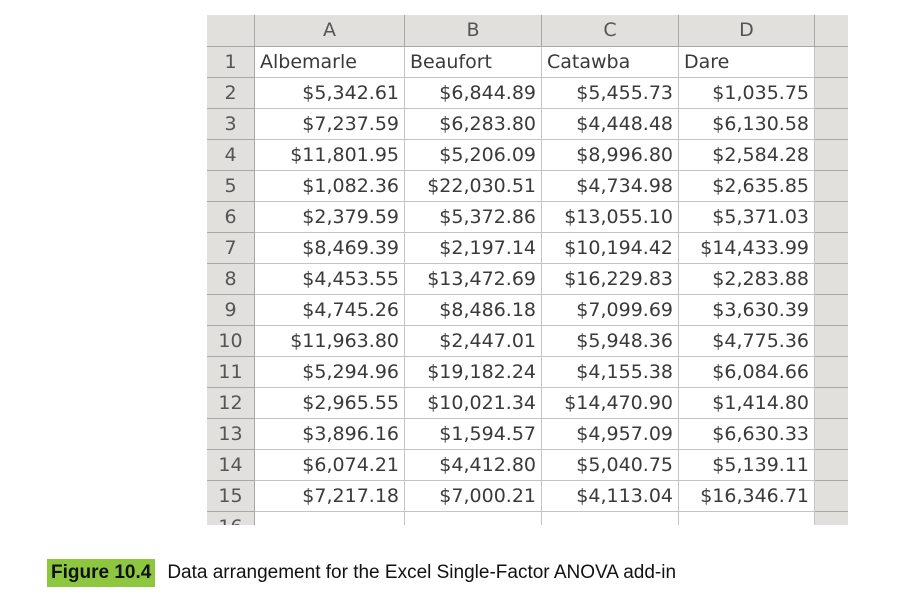  What do you see at coordinates (231, 403) in the screenshot?
I see `row-header: 12` at bounding box center [231, 403].